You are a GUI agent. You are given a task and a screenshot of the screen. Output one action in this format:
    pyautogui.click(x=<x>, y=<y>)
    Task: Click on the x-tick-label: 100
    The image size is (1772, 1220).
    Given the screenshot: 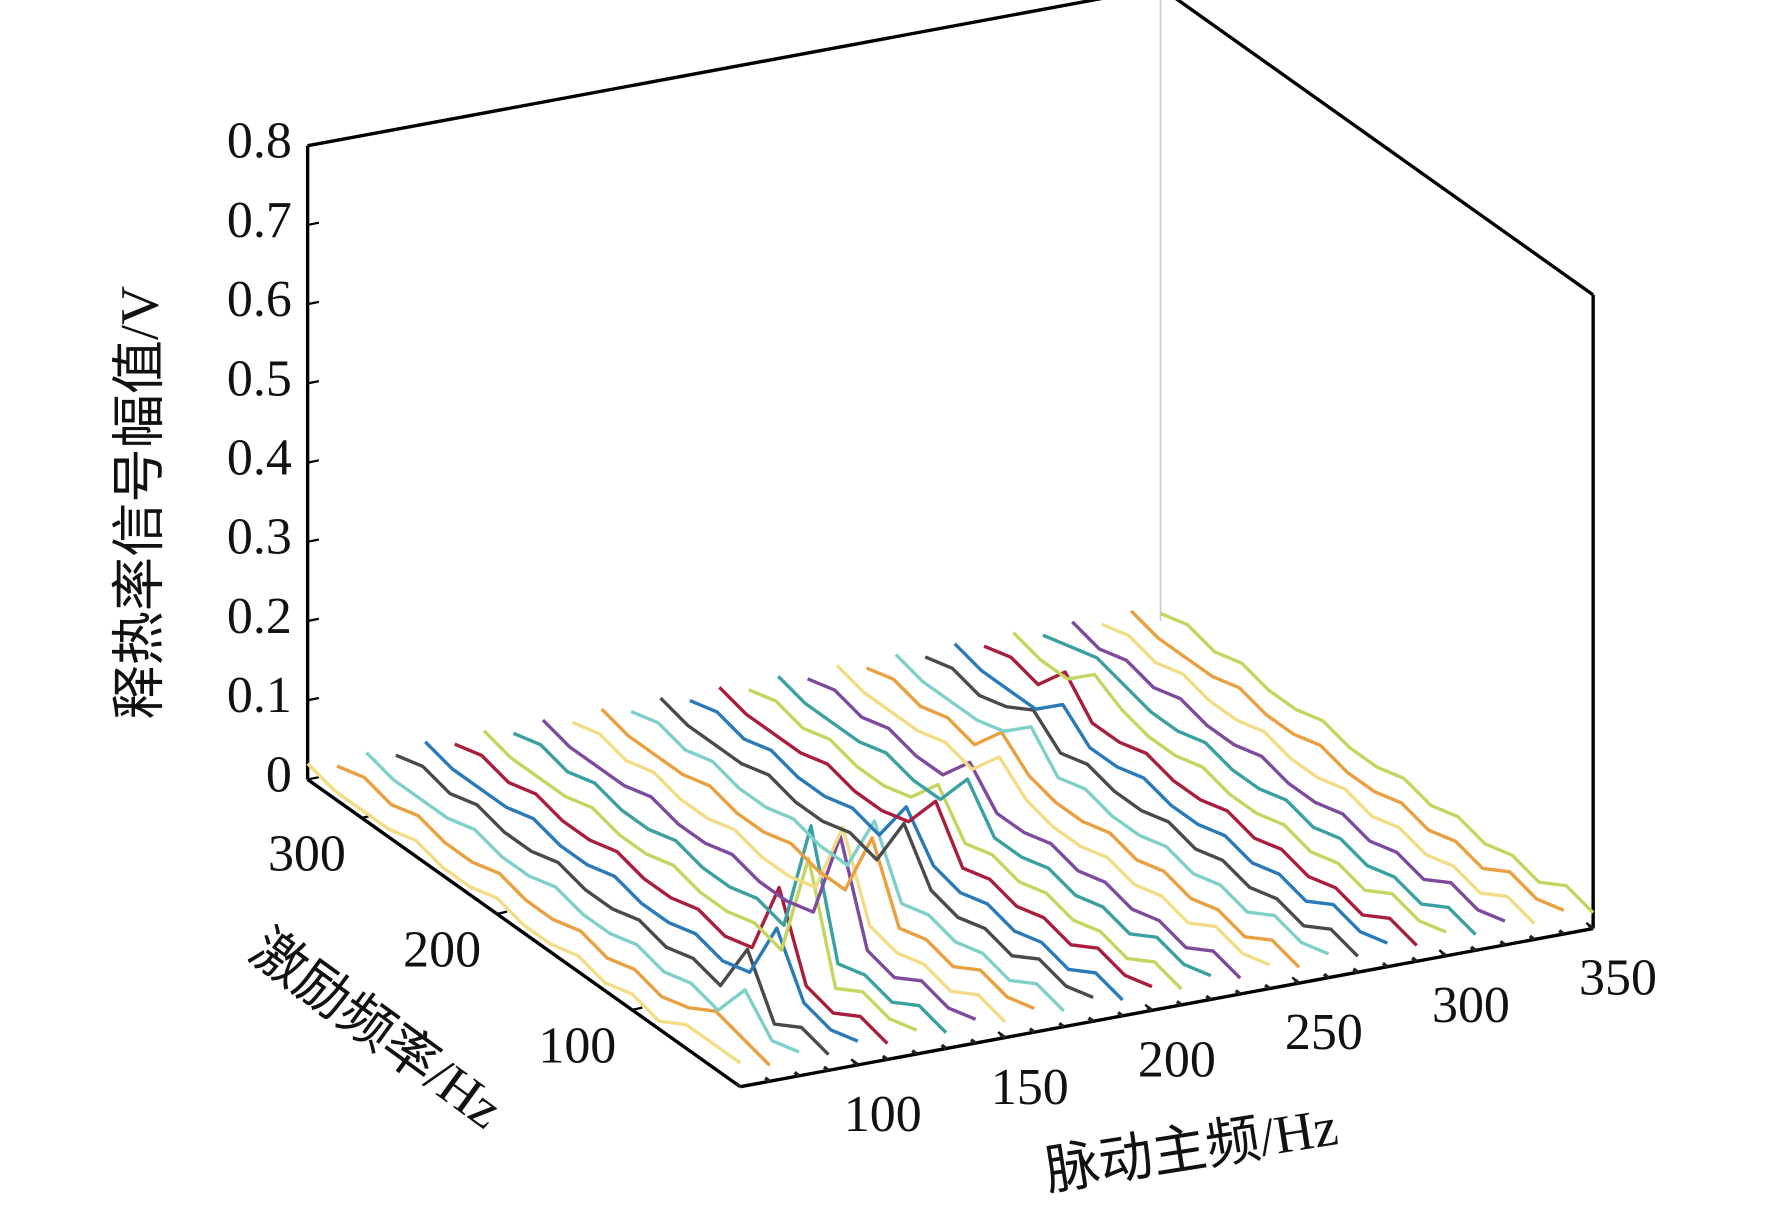 What is the action you would take?
    pyautogui.click(x=883, y=1114)
    